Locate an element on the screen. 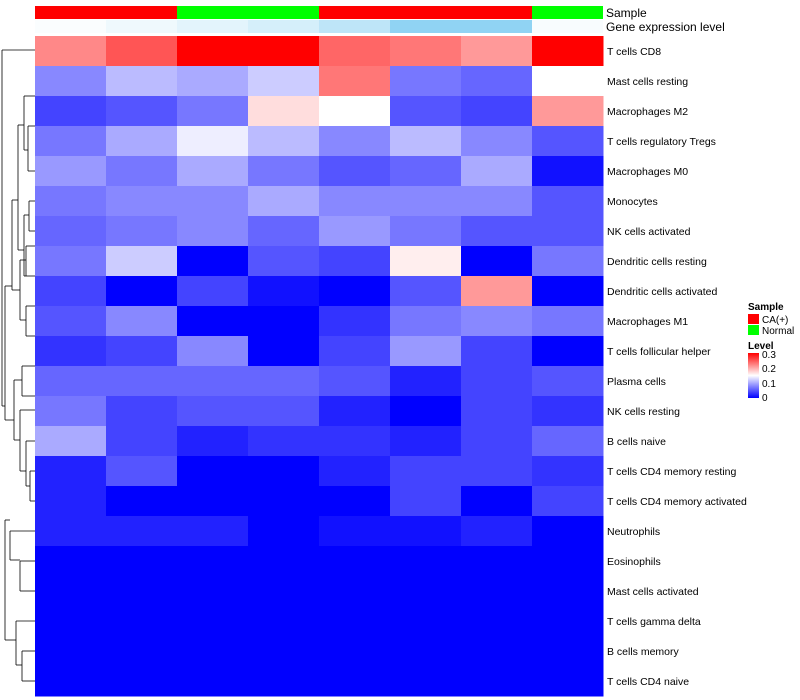 The width and height of the screenshot is (800, 700). row-label: T cells follicular helper is located at coordinates (659, 352).